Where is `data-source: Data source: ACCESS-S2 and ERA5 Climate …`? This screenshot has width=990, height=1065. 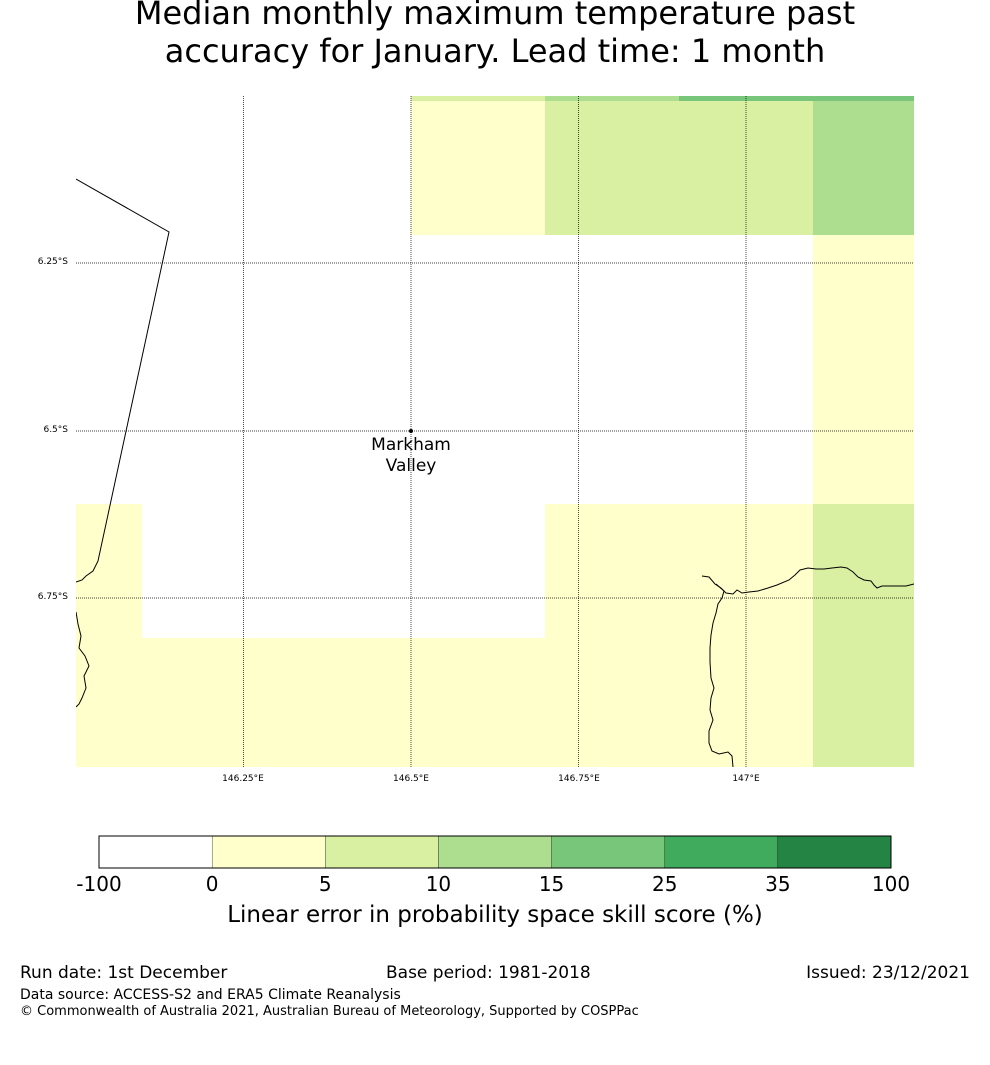
data-source: Data source: ACCESS-S2 and ERA5 Climate … is located at coordinates (210, 995).